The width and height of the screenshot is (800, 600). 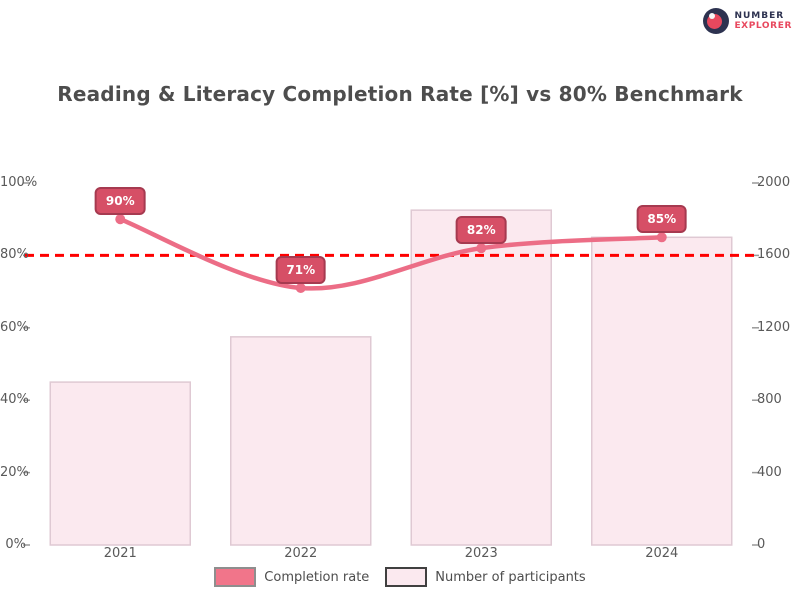 I want to click on x-category-label: 2021, so click(x=120, y=553).